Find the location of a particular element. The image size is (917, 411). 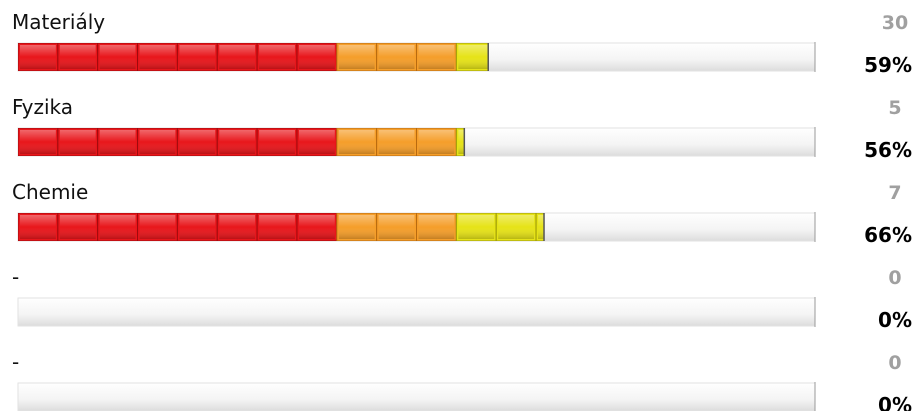

row-label: Materiály is located at coordinates (58, 22).